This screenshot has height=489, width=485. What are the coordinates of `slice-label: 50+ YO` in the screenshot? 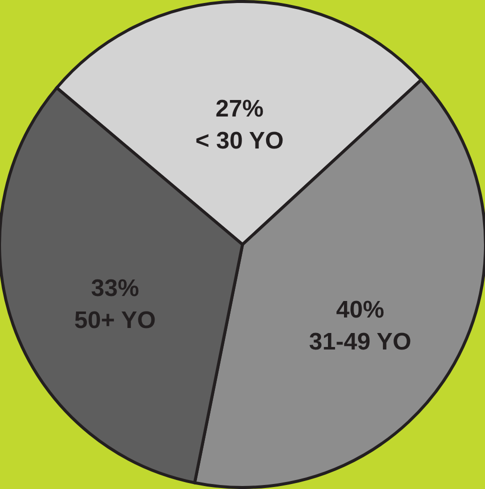 It's located at (115, 320).